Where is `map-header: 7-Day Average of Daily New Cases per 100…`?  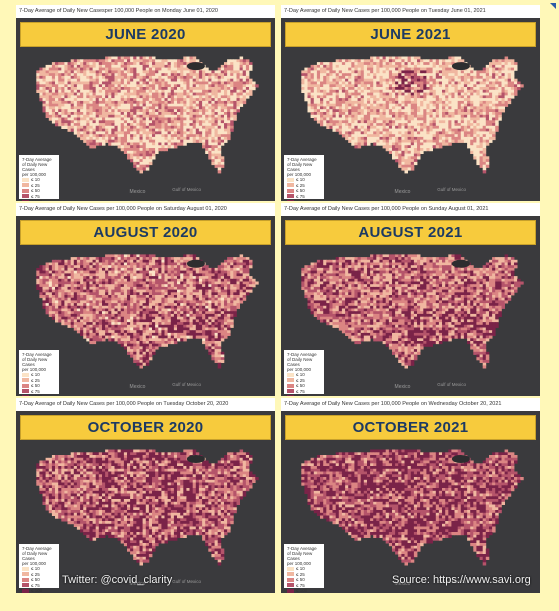 map-header: 7-Day Average of Daily New Cases per 100… is located at coordinates (410, 11).